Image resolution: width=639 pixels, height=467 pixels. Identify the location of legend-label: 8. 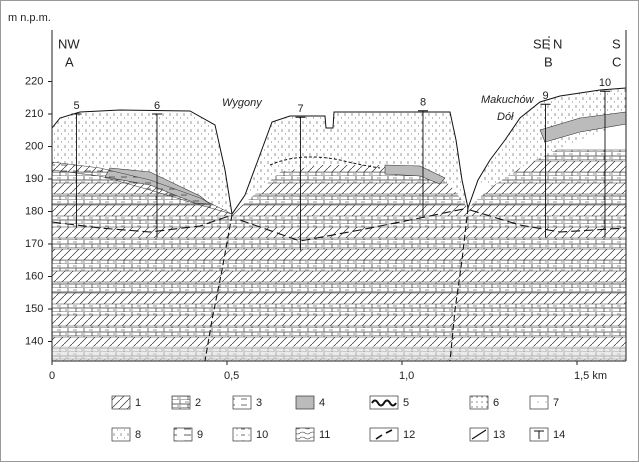
(138, 435).